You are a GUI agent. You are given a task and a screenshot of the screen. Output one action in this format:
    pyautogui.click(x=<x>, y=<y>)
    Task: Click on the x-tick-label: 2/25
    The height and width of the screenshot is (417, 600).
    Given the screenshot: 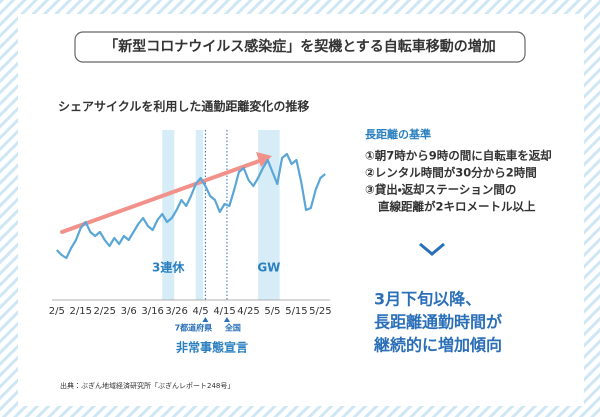 What is the action you would take?
    pyautogui.click(x=104, y=311)
    